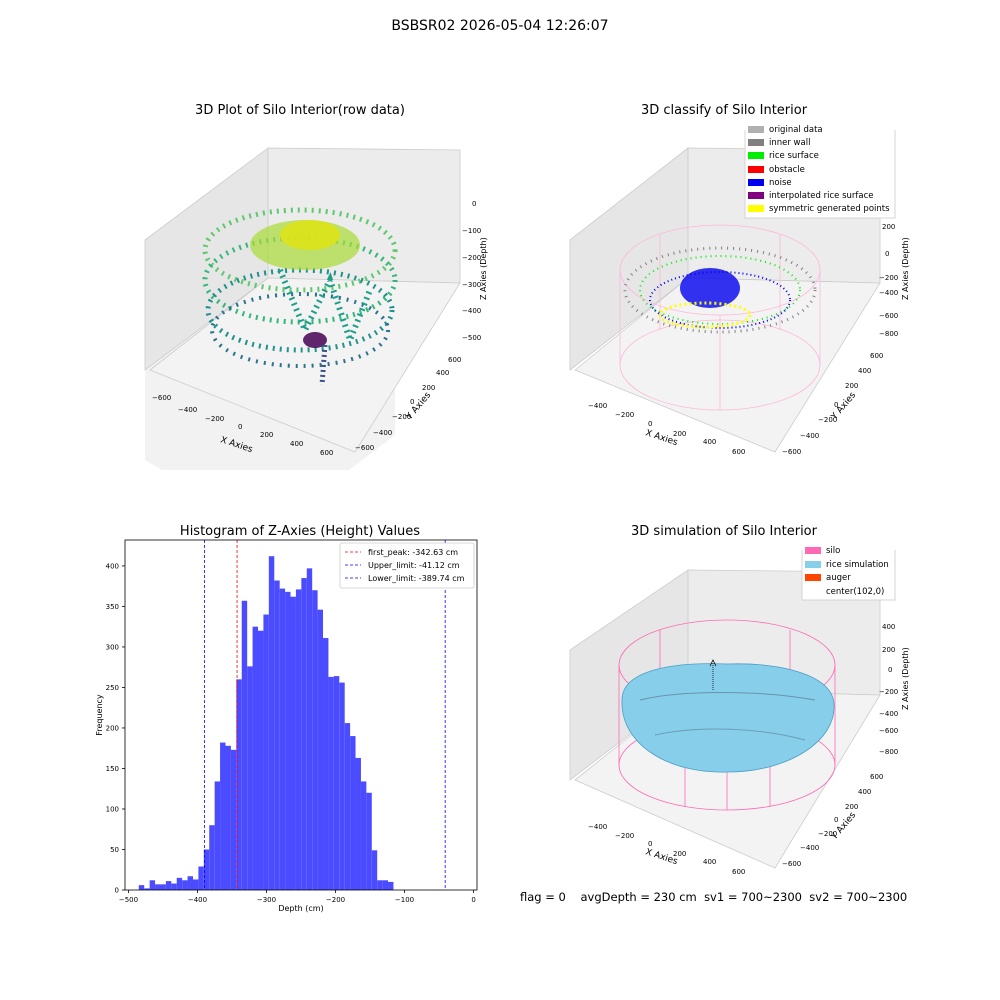  Describe the element at coordinates (836, 820) in the screenshot. I see `simulation-y-tick: 0` at that location.